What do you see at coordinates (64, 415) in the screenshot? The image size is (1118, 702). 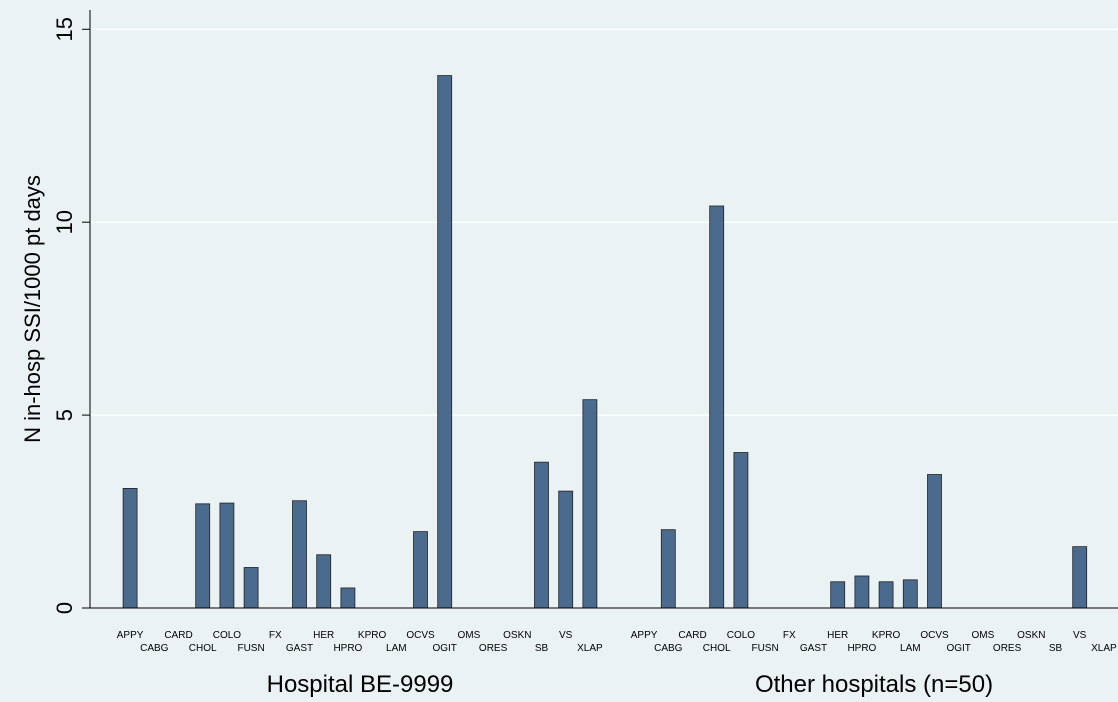 I see `y-tick-label: 5` at bounding box center [64, 415].